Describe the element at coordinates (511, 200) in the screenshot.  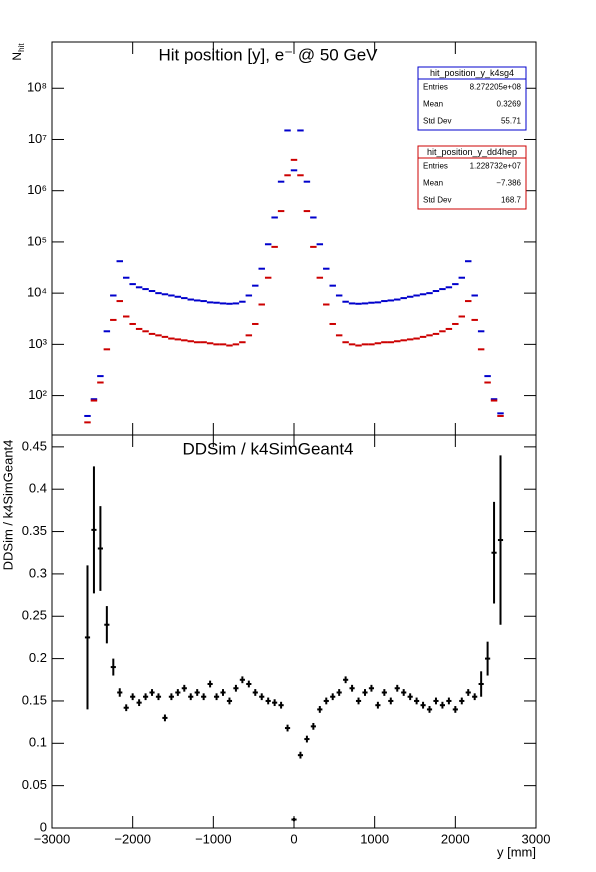
I see `stats-value: 168.7` at that location.